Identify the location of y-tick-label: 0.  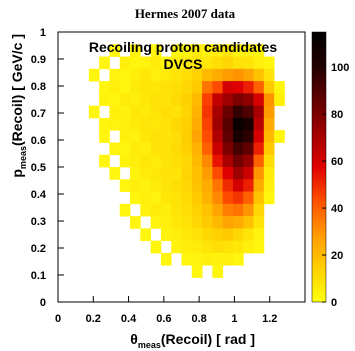
(43, 303).